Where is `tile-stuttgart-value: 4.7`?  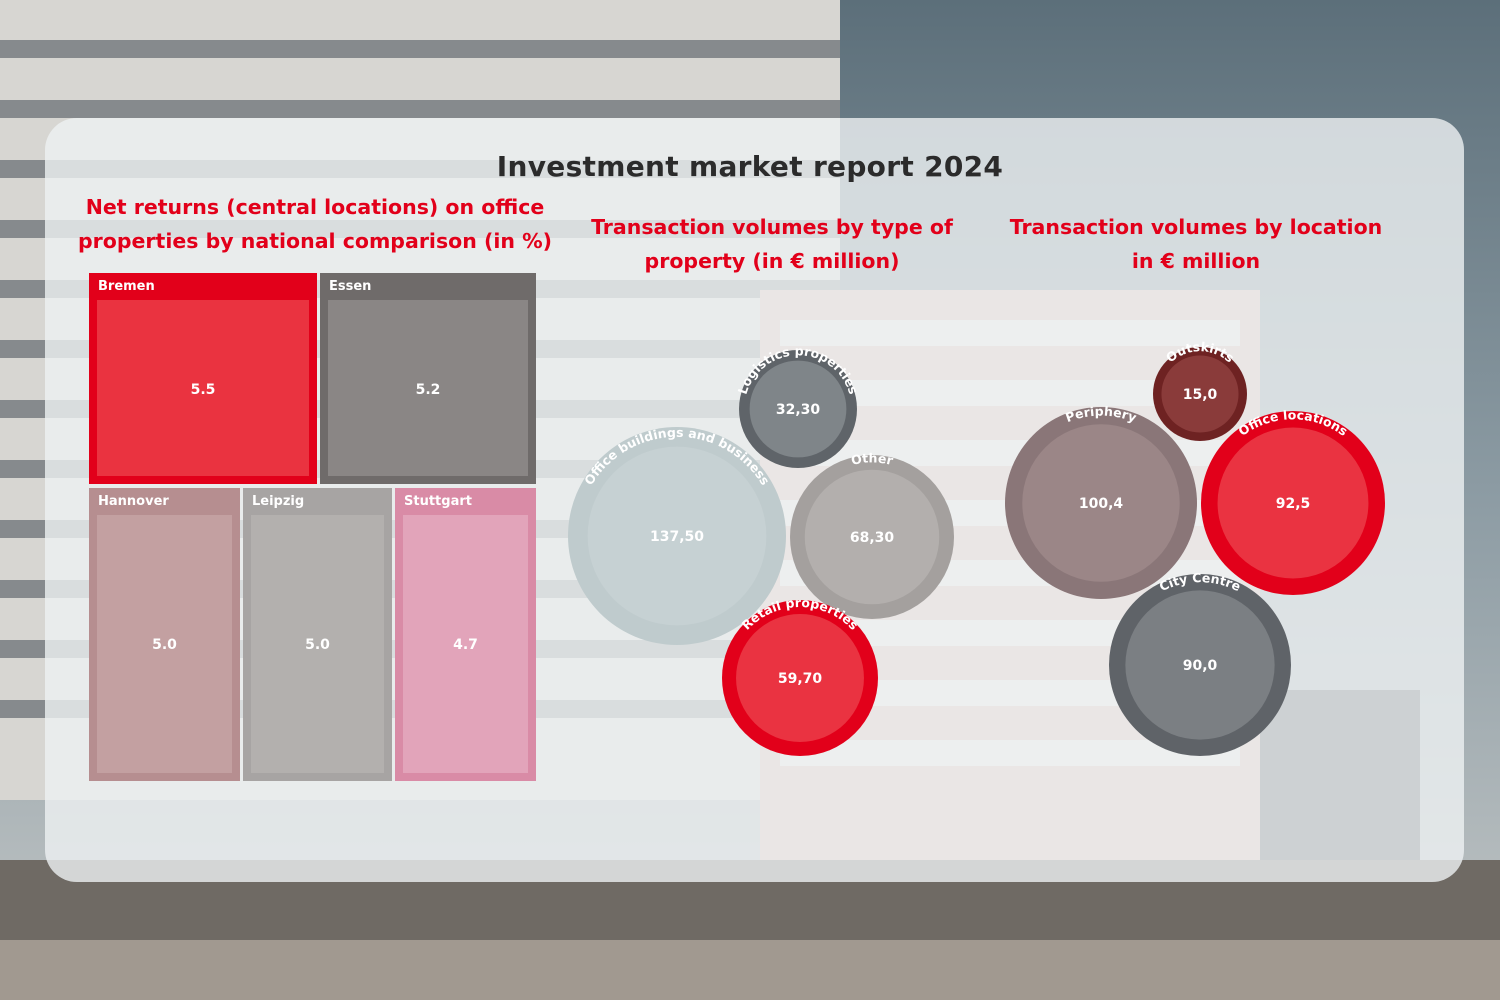
tile-stuttgart-value: 4.7 is located at coordinates (465, 645).